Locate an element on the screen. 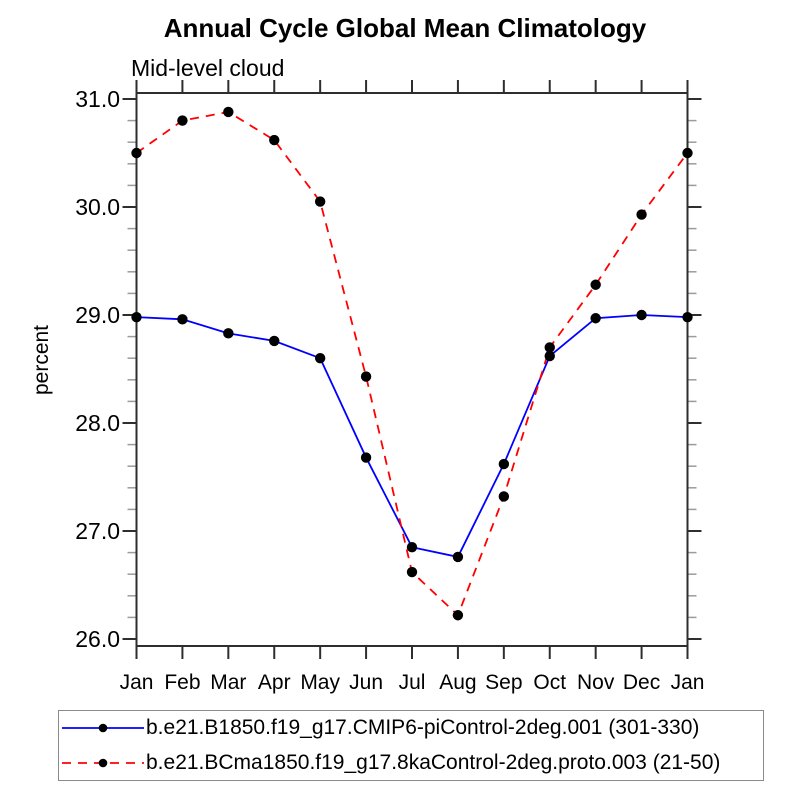 The image size is (800, 800). x-axis-tick-labels: Jan Feb Mar Apr May Jun Jul Aug Sep Oct Nov Dec Jan is located at coordinates (412, 682).